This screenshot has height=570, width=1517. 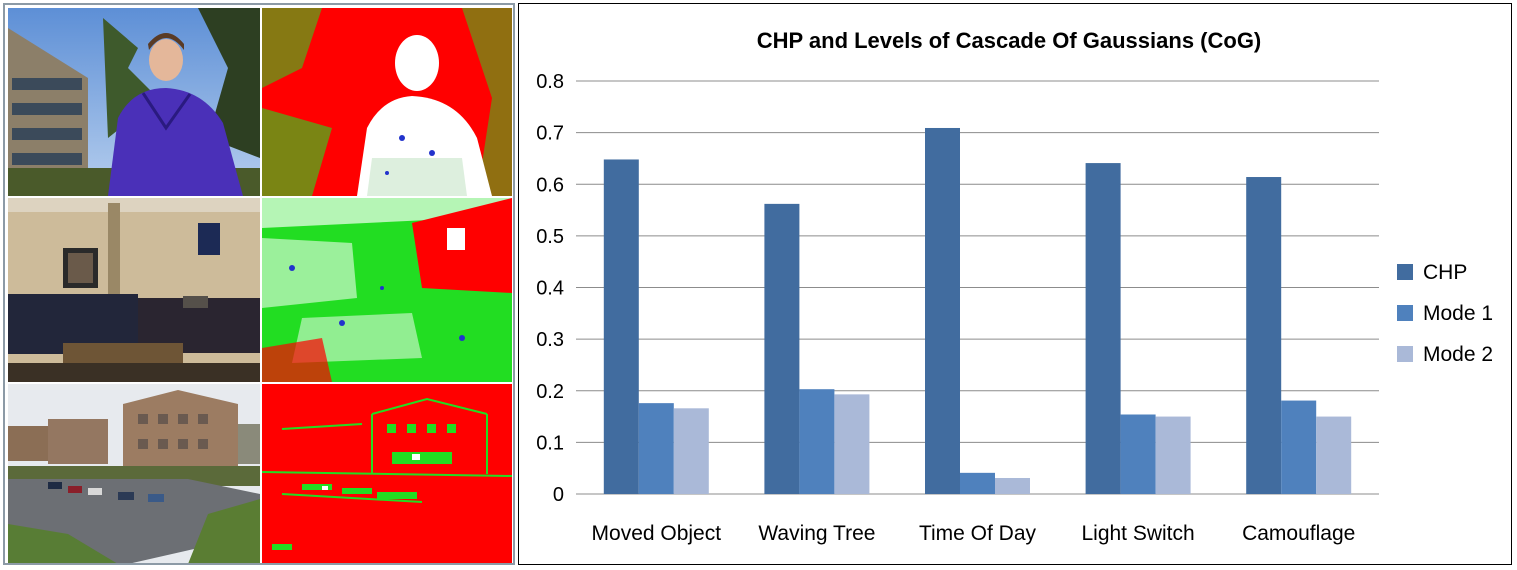 What do you see at coordinates (1445, 272) in the screenshot?
I see `legend-label: CHP` at bounding box center [1445, 272].